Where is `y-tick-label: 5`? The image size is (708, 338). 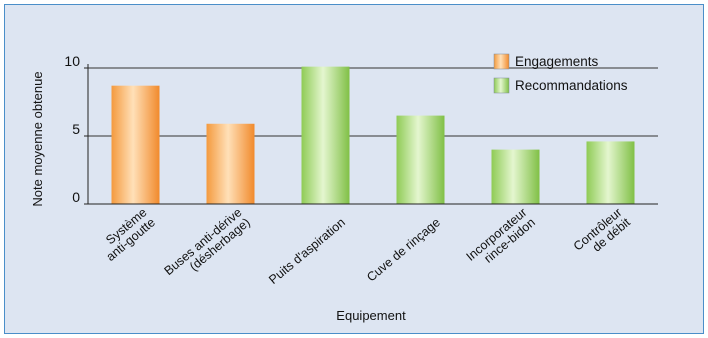
y-tick-label: 5 is located at coordinates (76, 129).